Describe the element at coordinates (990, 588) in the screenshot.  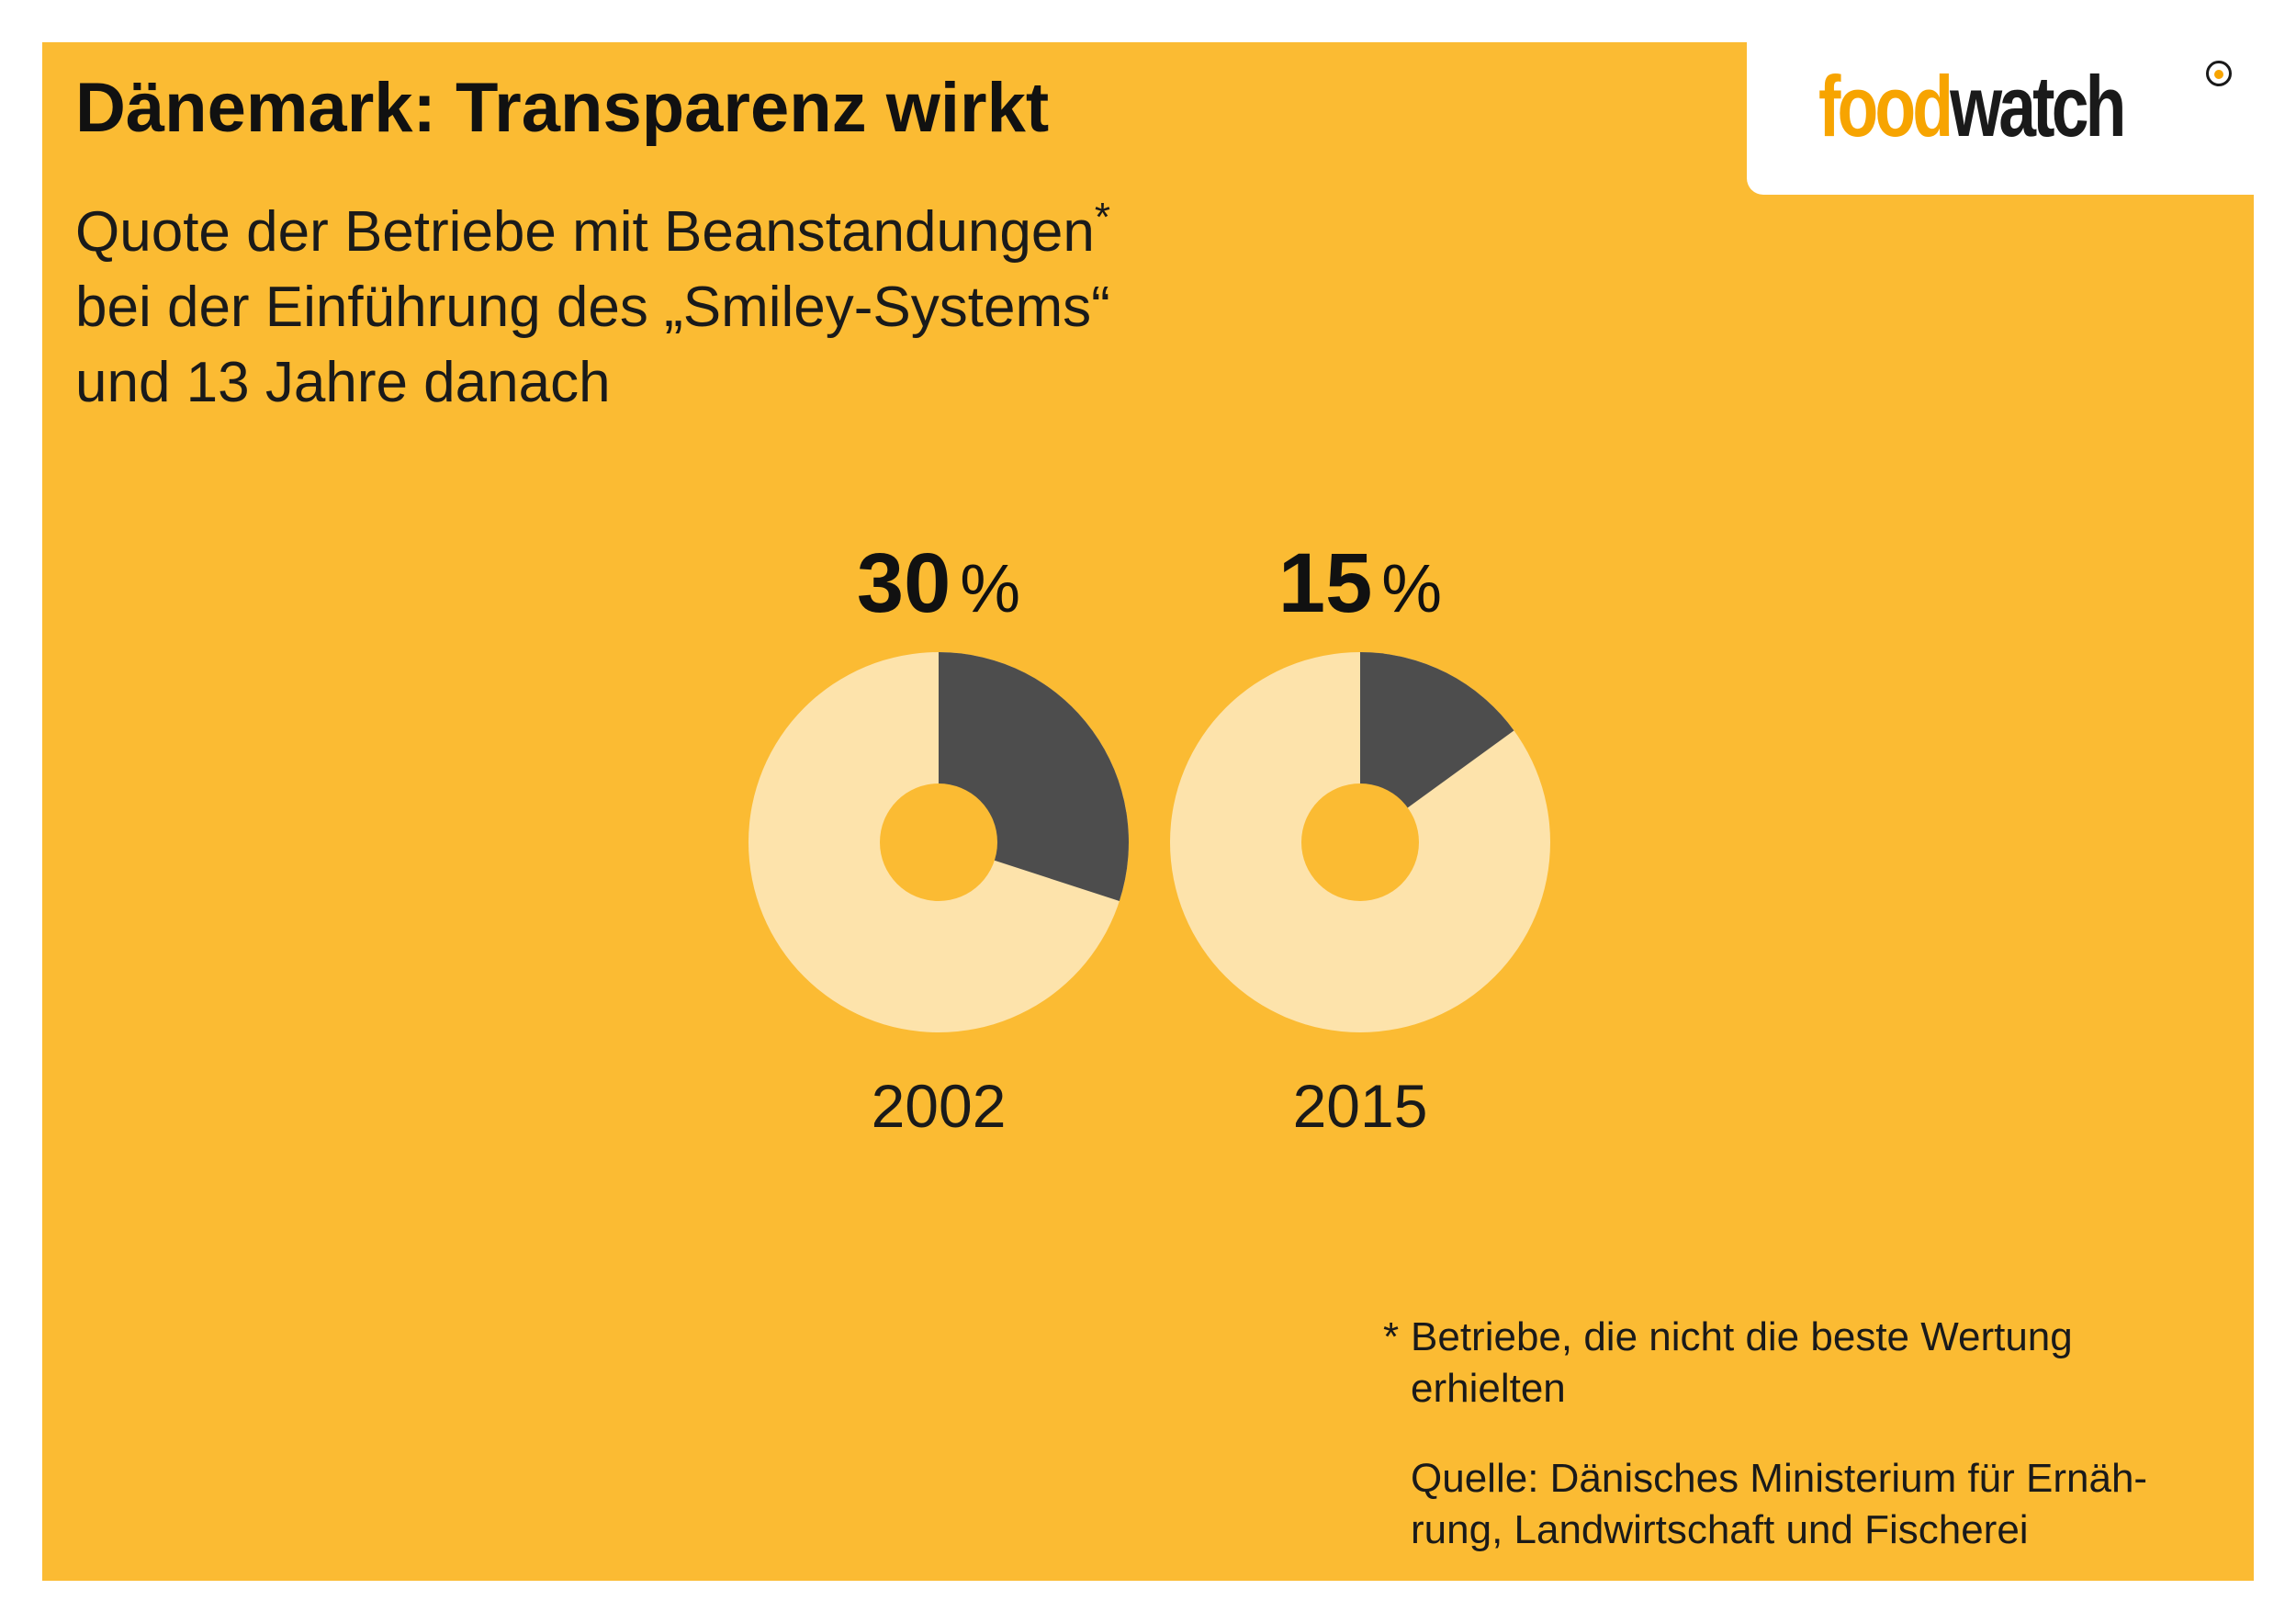
I see `value-unit-2002: %` at that location.